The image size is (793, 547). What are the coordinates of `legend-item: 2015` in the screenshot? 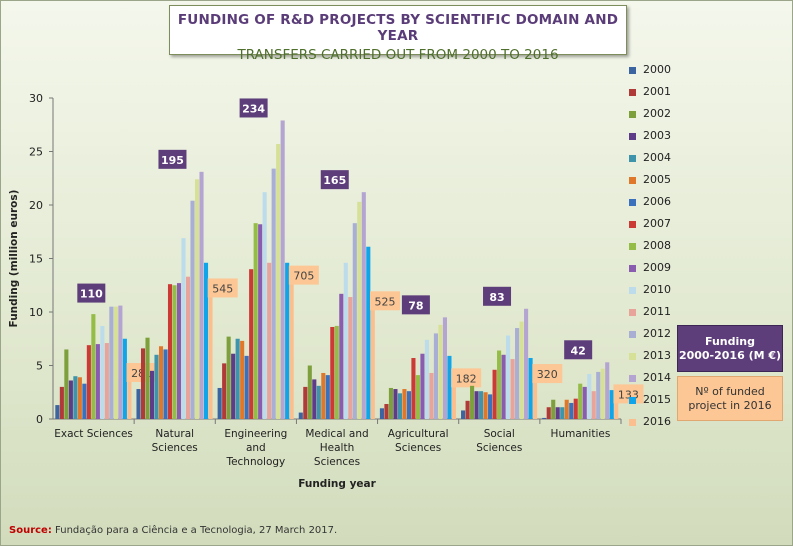 It's located at (659, 401).